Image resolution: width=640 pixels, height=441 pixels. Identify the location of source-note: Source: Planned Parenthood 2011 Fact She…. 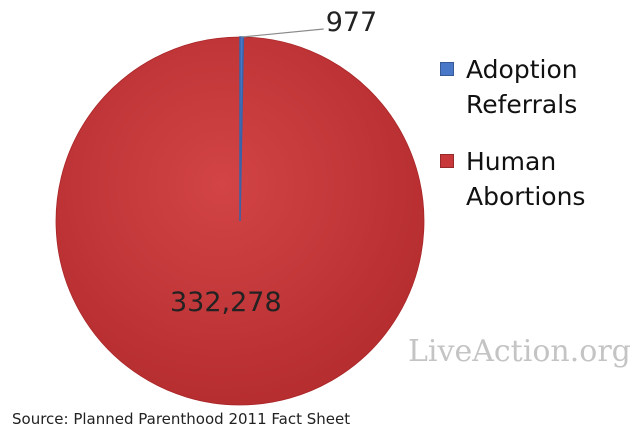
(181, 419).